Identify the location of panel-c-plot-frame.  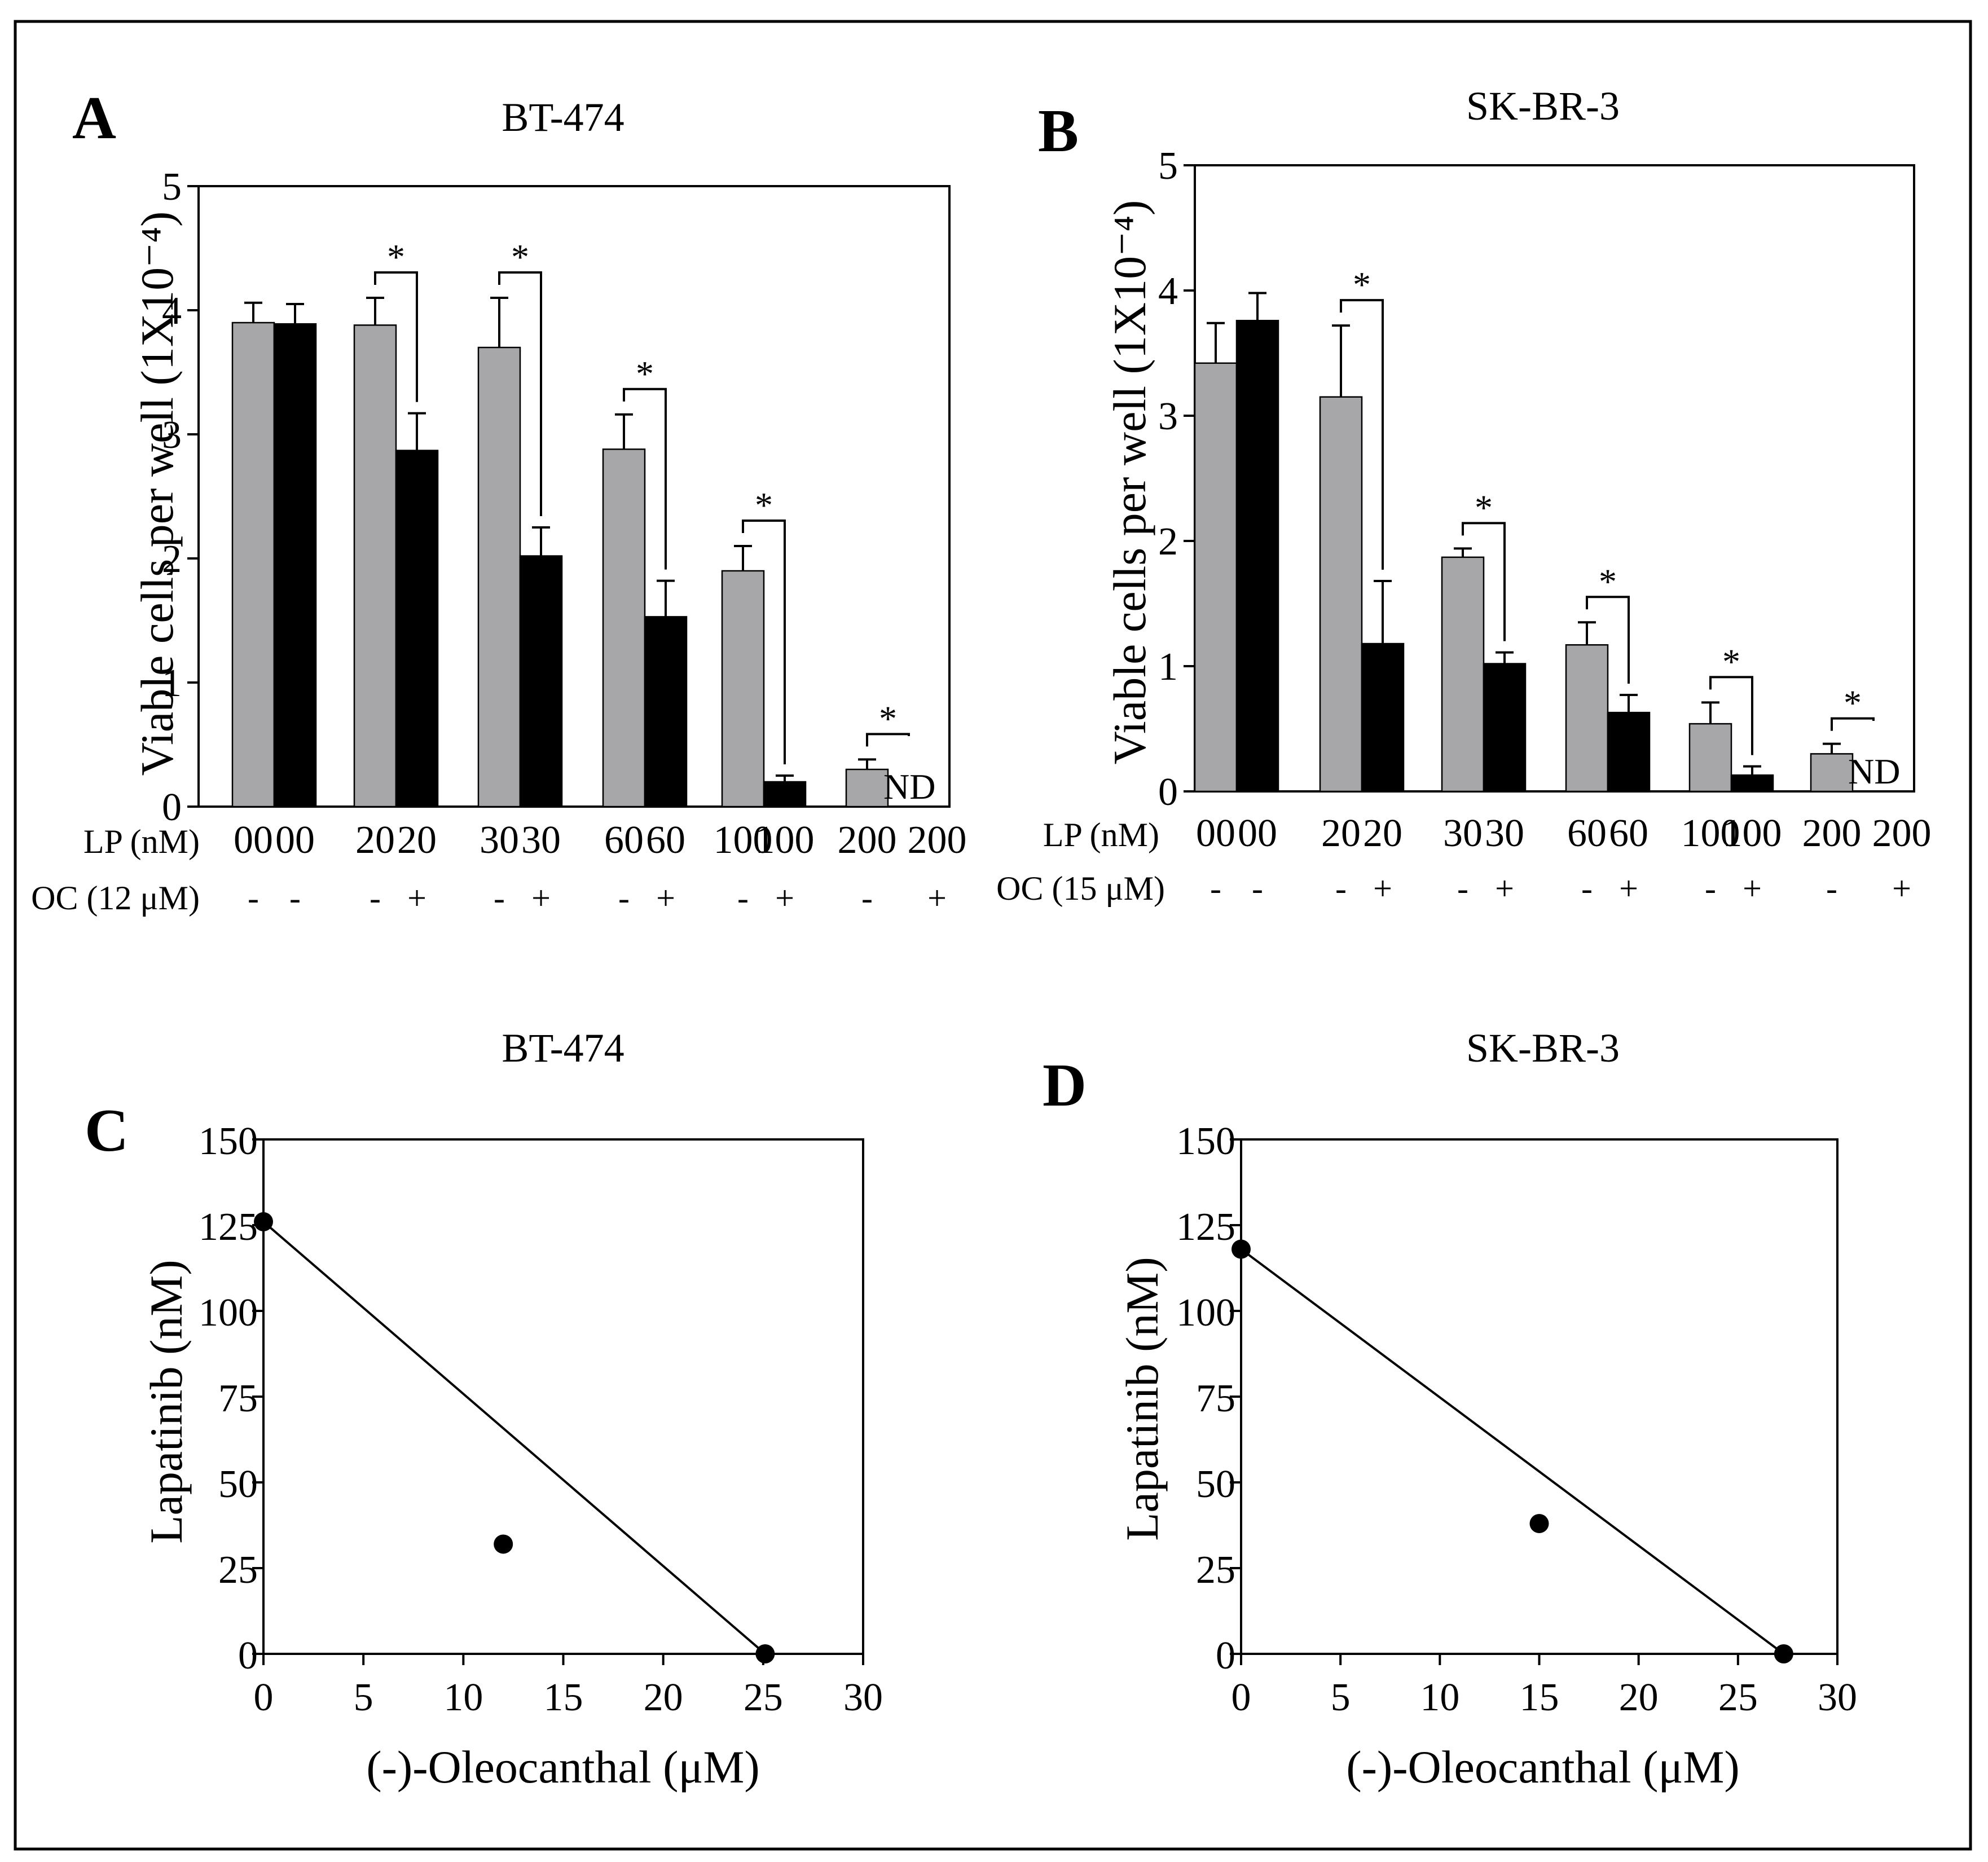
(563, 1396).